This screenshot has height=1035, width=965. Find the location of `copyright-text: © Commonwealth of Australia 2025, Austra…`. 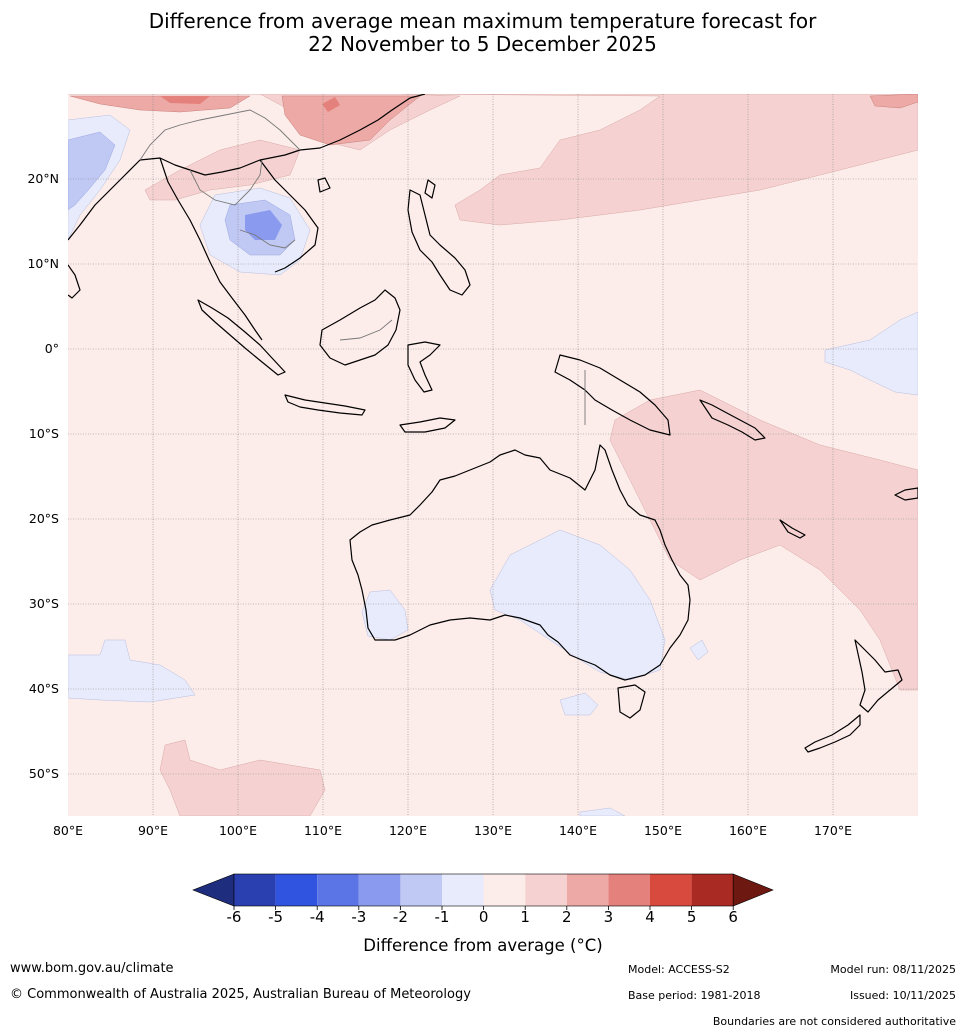

copyright-text: © Commonwealth of Australia 2025, Austra… is located at coordinates (240, 994).